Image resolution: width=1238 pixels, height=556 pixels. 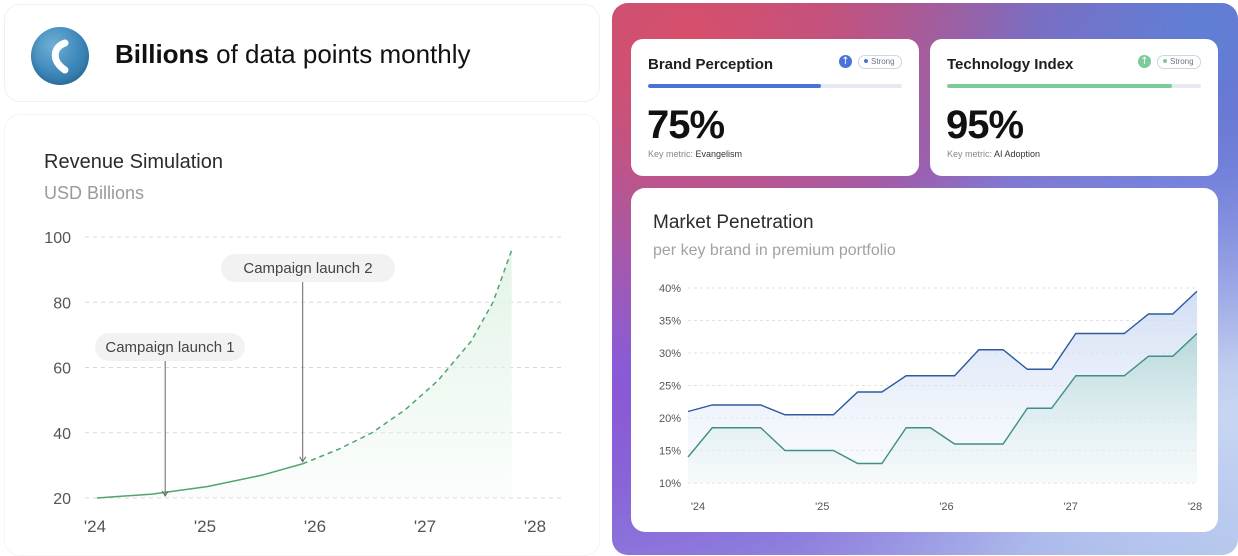 I want to click on annotation-label: Campaign launch 1, so click(x=169, y=347).